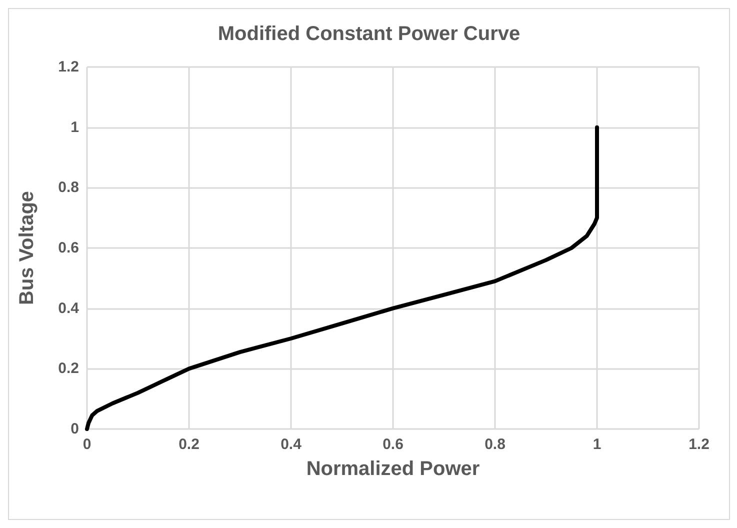 This screenshot has height=528, width=737. I want to click on chart-title: Modified Constant Power Curve, so click(369, 34).